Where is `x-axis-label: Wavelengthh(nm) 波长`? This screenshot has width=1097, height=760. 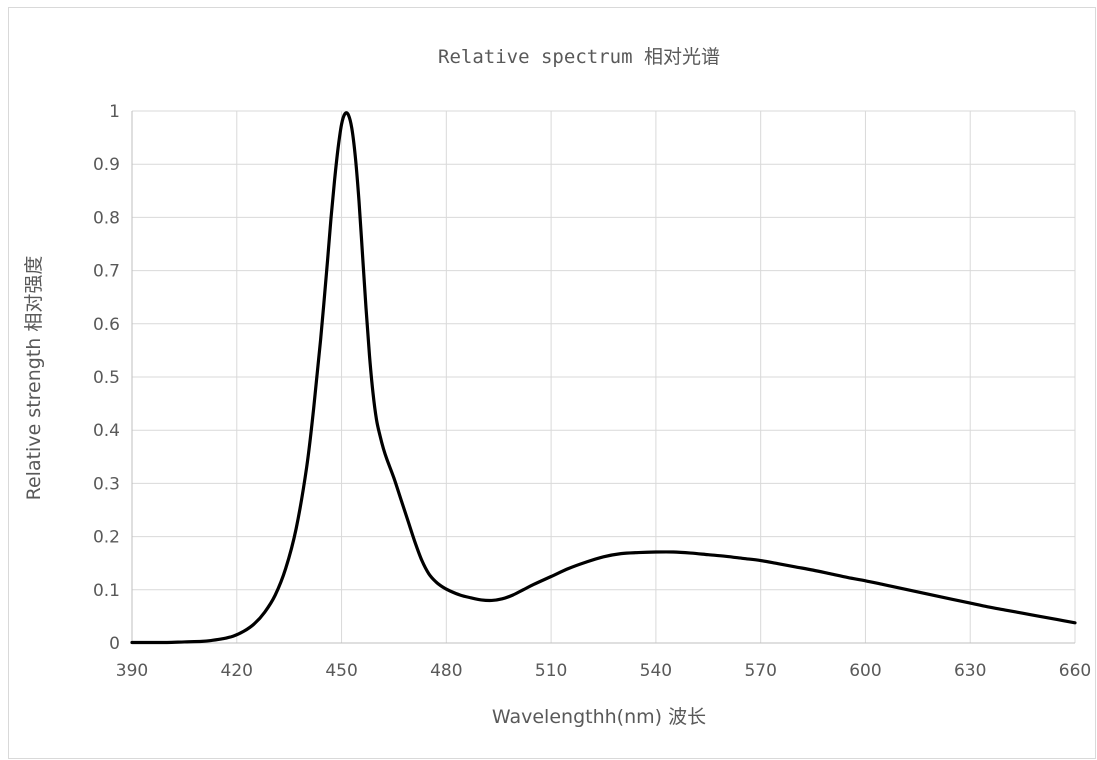 x-axis-label: Wavelengthh(nm) 波长 is located at coordinates (599, 717).